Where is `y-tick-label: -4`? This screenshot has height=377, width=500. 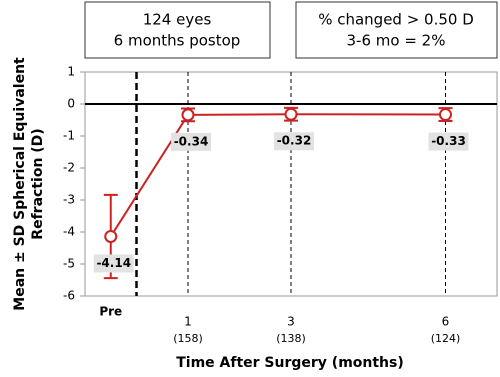 y-tick-label: -4 is located at coordinates (69, 232).